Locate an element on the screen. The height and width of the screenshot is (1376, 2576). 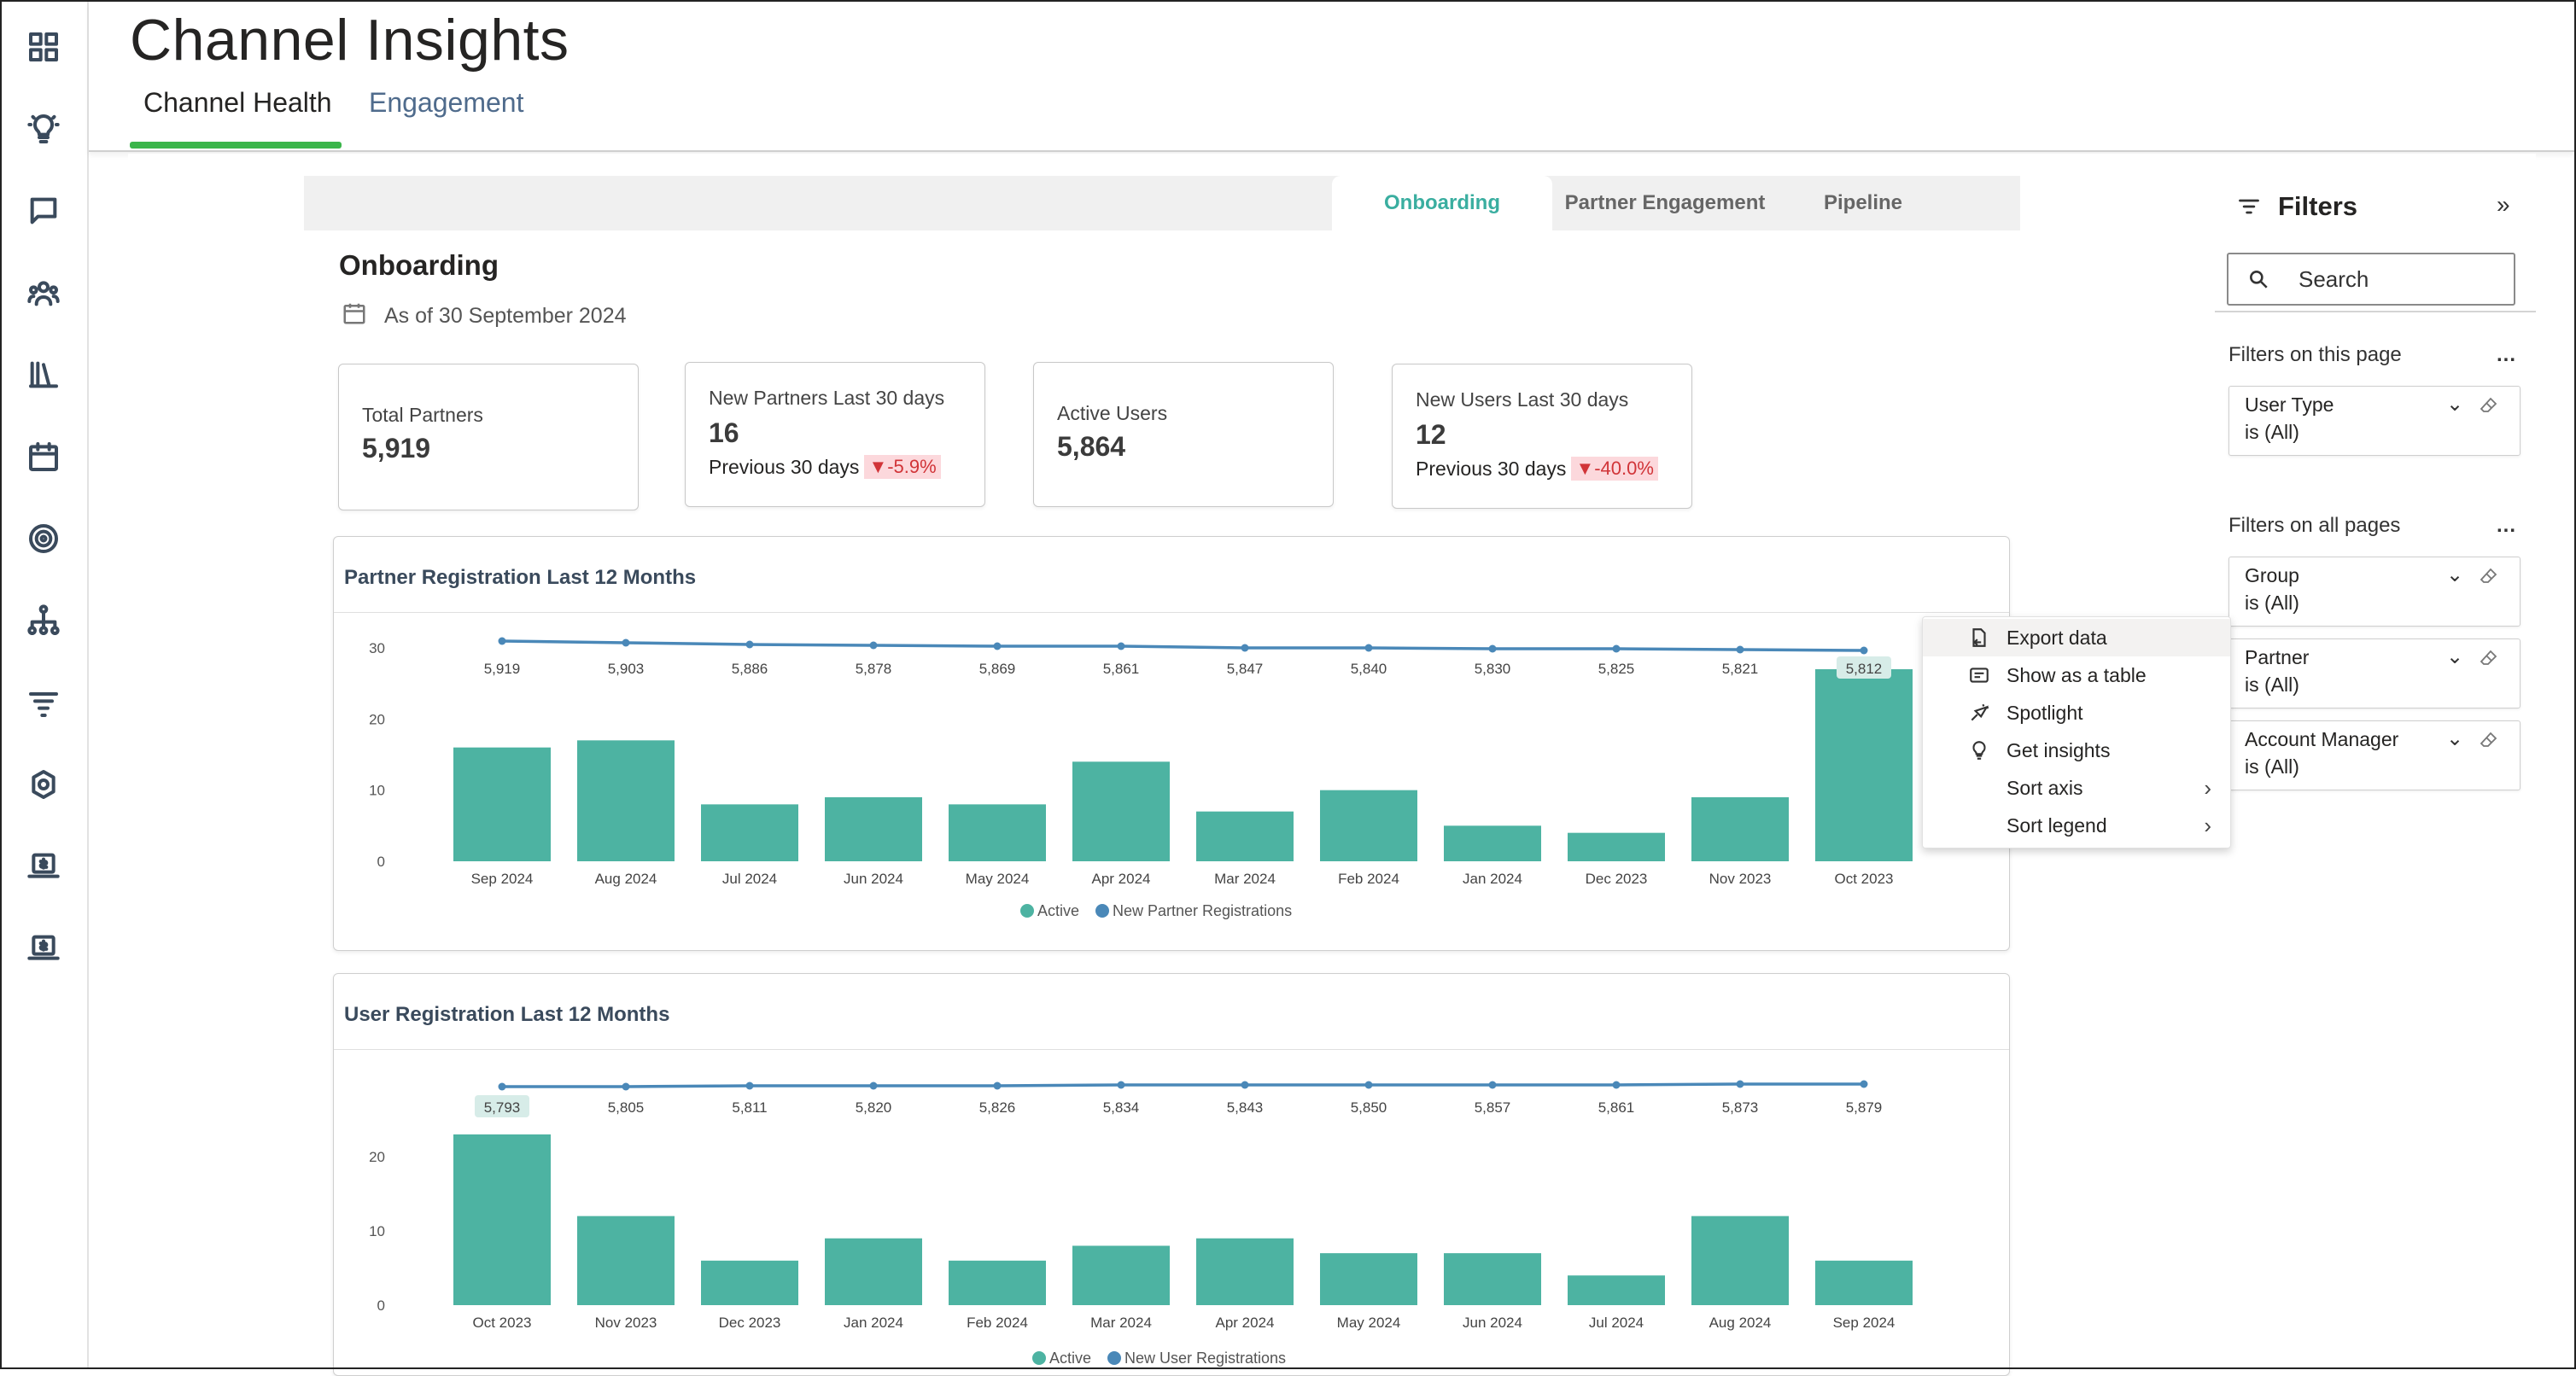
filter-name: User Type is located at coordinates (2289, 405).